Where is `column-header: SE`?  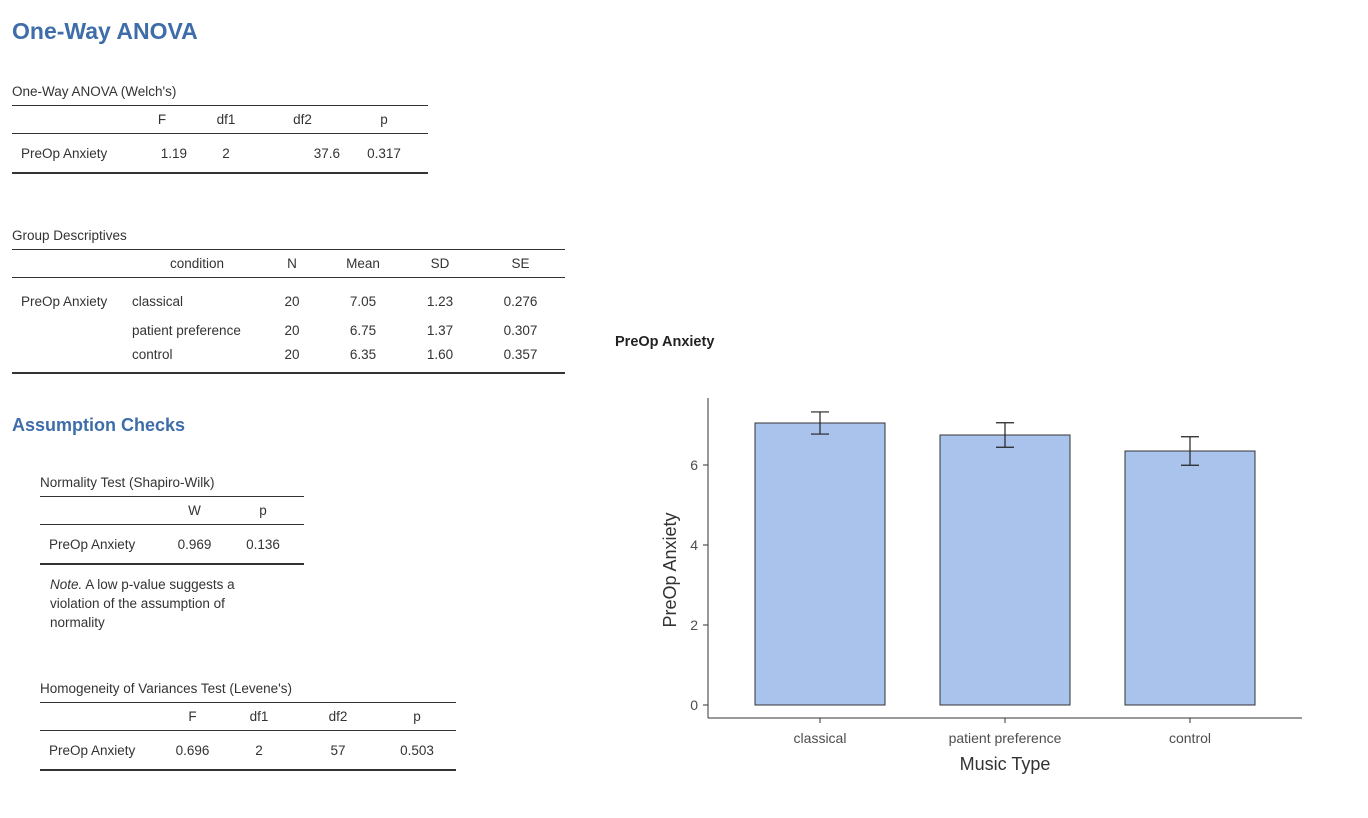
column-header: SE is located at coordinates (520, 263).